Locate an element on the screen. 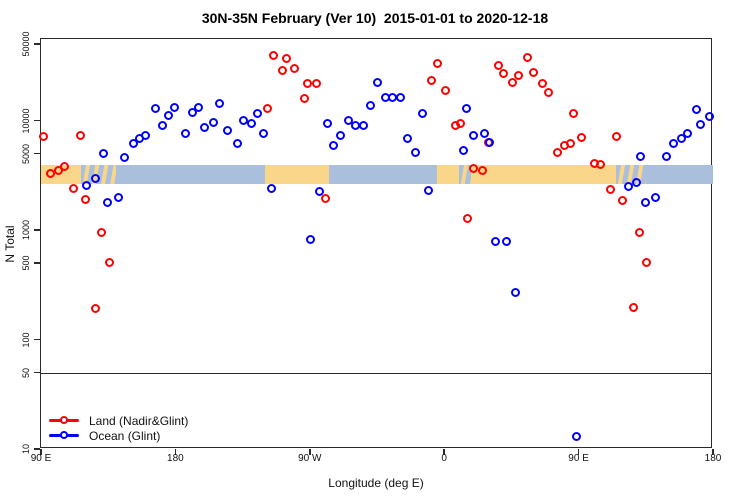 This screenshot has width=750, height=500. legend: Land (Nadir&Glint) Ocean (Glint) is located at coordinates (118, 428).